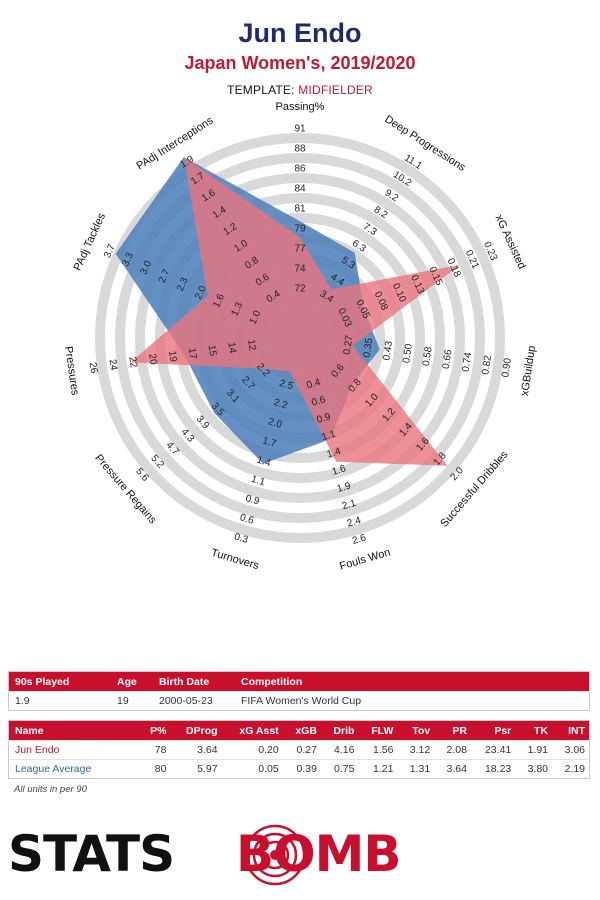 This screenshot has width=600, height=900. Describe the element at coordinates (252, 769) in the screenshot. I see `stats-cell: 0.05` at that location.